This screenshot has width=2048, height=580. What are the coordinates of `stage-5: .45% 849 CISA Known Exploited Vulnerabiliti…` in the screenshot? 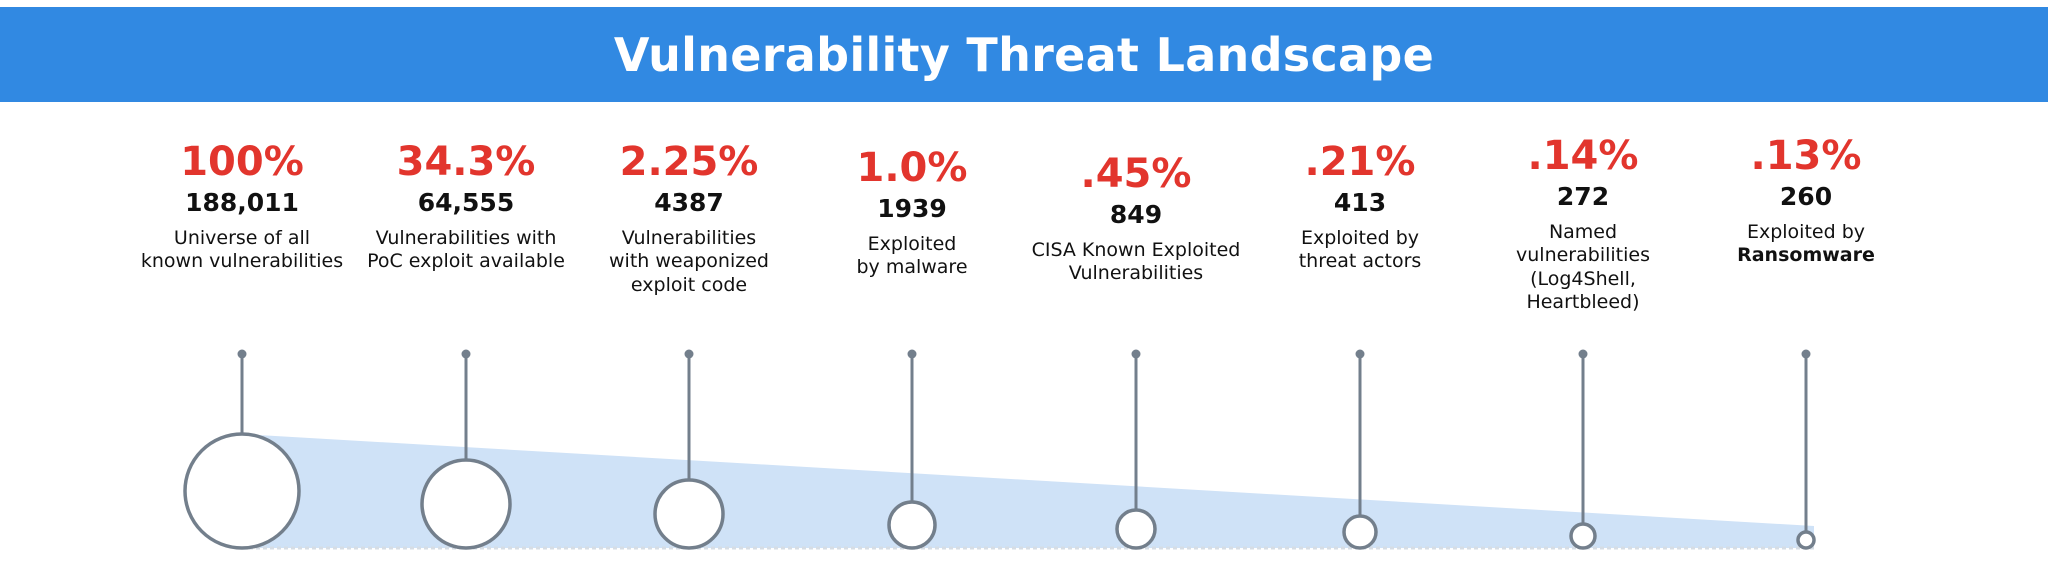 It's located at (1136, 219).